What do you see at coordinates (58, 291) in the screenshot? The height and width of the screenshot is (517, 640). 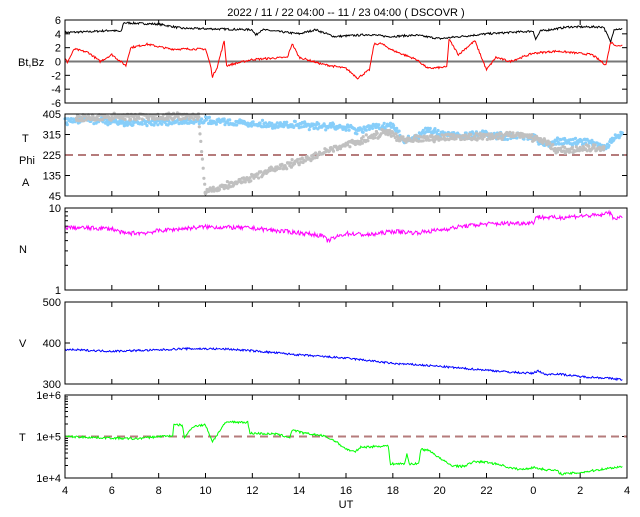 I see `y-tick-label: 1` at bounding box center [58, 291].